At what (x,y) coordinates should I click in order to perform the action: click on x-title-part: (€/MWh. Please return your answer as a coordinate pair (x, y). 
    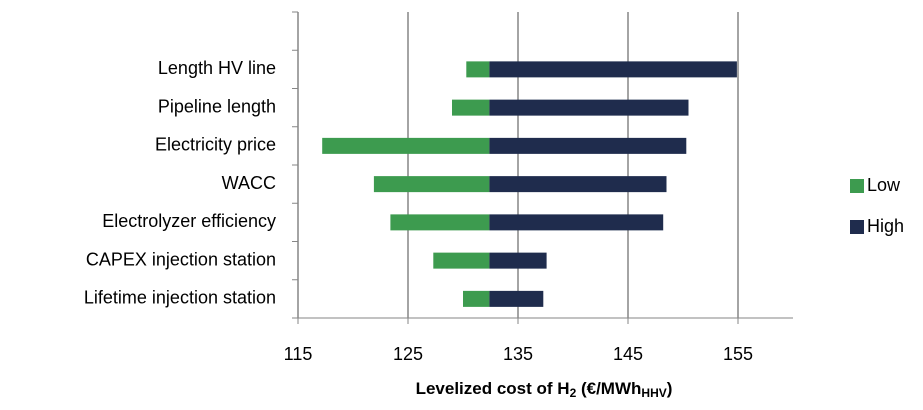
    Looking at the image, I should click on (608, 388).